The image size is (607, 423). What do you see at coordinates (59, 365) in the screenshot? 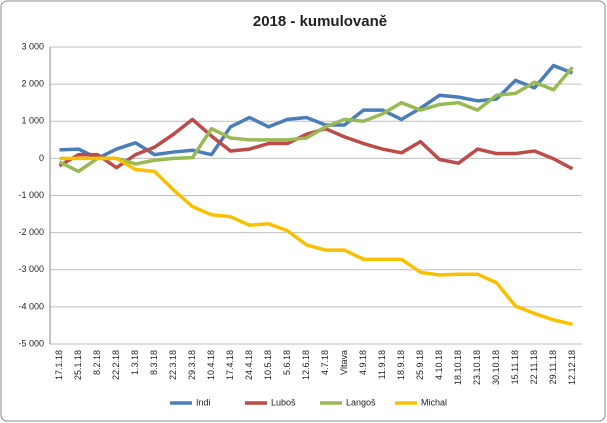
I see `x-tick-label: 17.1.18` at bounding box center [59, 365].